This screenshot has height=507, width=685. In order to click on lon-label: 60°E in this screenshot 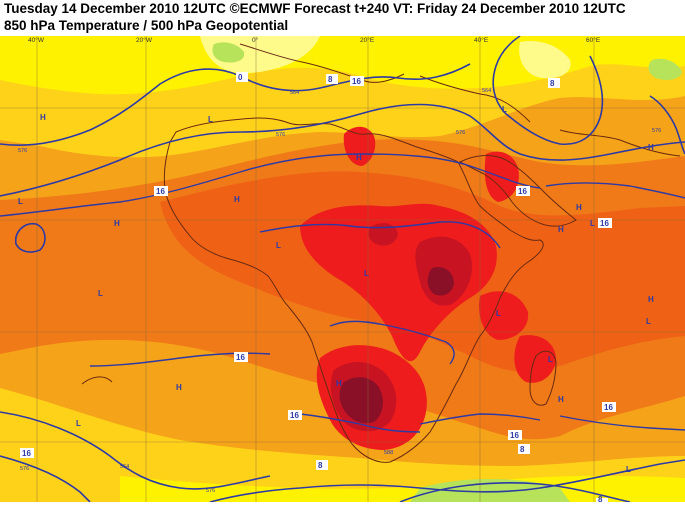, I will do `click(593, 40)`.